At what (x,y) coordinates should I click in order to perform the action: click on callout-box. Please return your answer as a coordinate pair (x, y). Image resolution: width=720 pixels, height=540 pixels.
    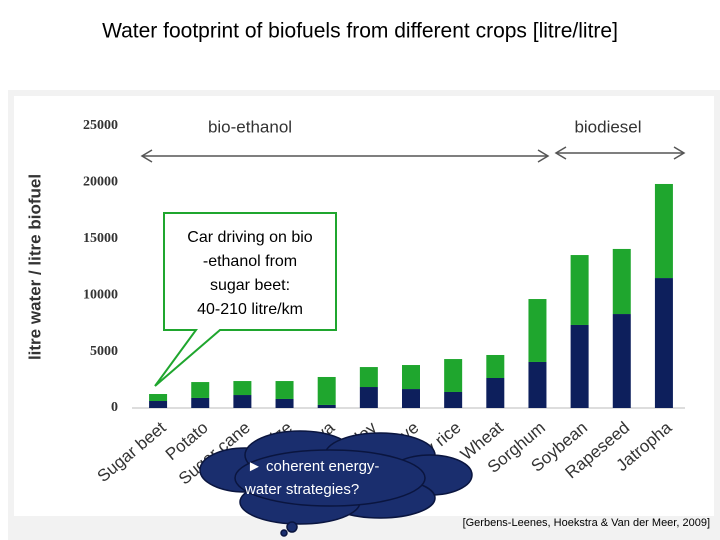
    Looking at the image, I should click on (245, 299).